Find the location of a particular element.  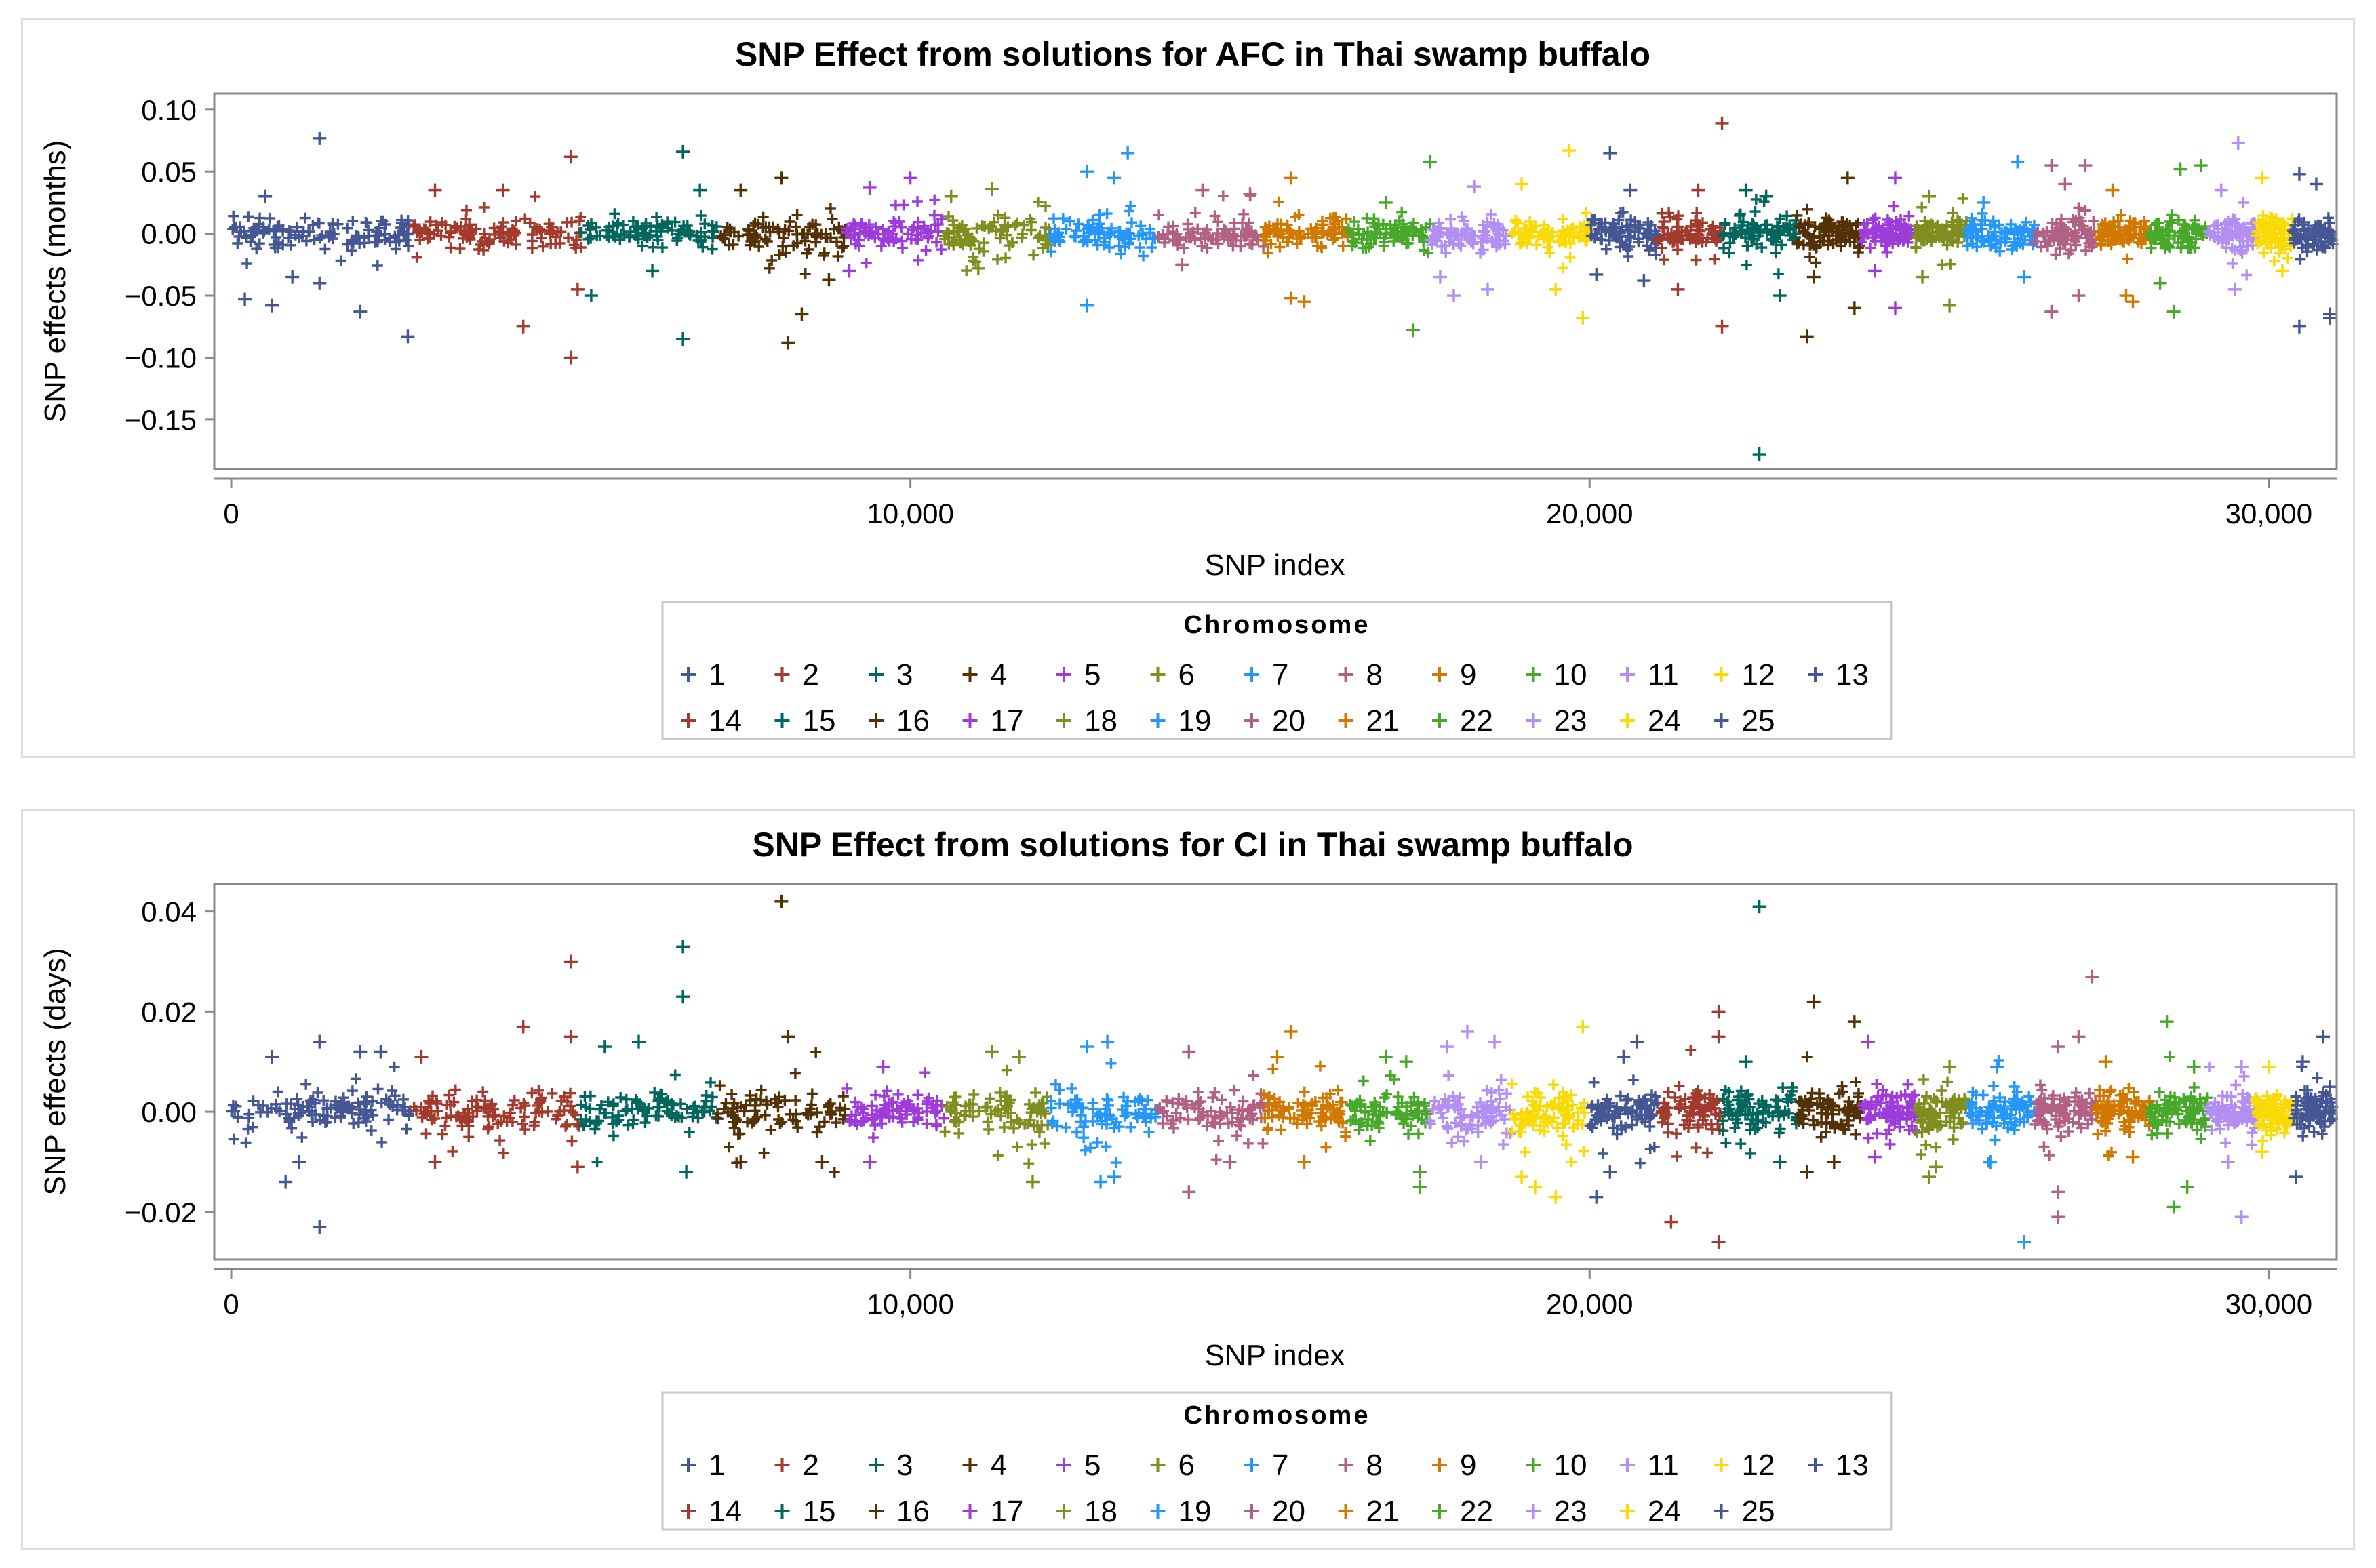

legend-label: 23 is located at coordinates (1570, 721).